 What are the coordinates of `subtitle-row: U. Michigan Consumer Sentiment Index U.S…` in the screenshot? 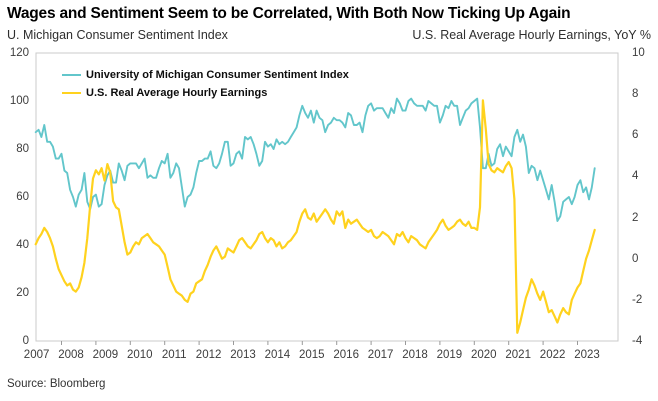 It's located at (329, 35).